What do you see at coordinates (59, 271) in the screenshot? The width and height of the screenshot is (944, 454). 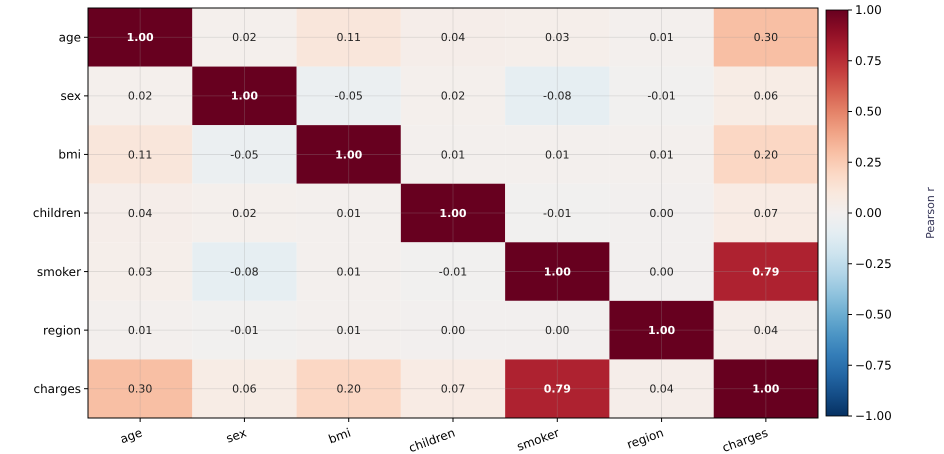 I see `y-tick-label: smoker` at bounding box center [59, 271].